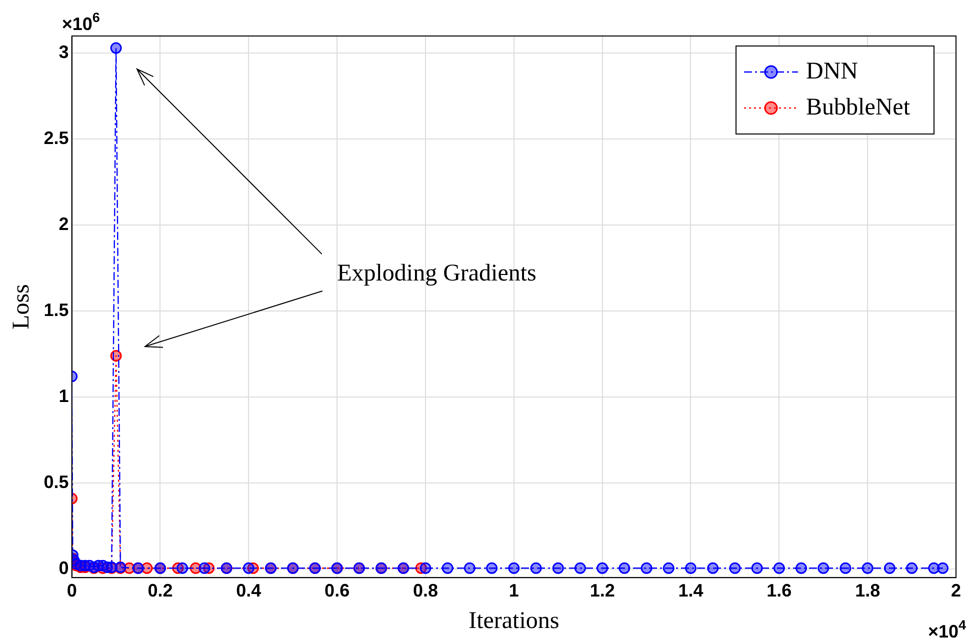 The height and width of the screenshot is (644, 968). I want to click on x-tick-label: 0.6, so click(337, 590).